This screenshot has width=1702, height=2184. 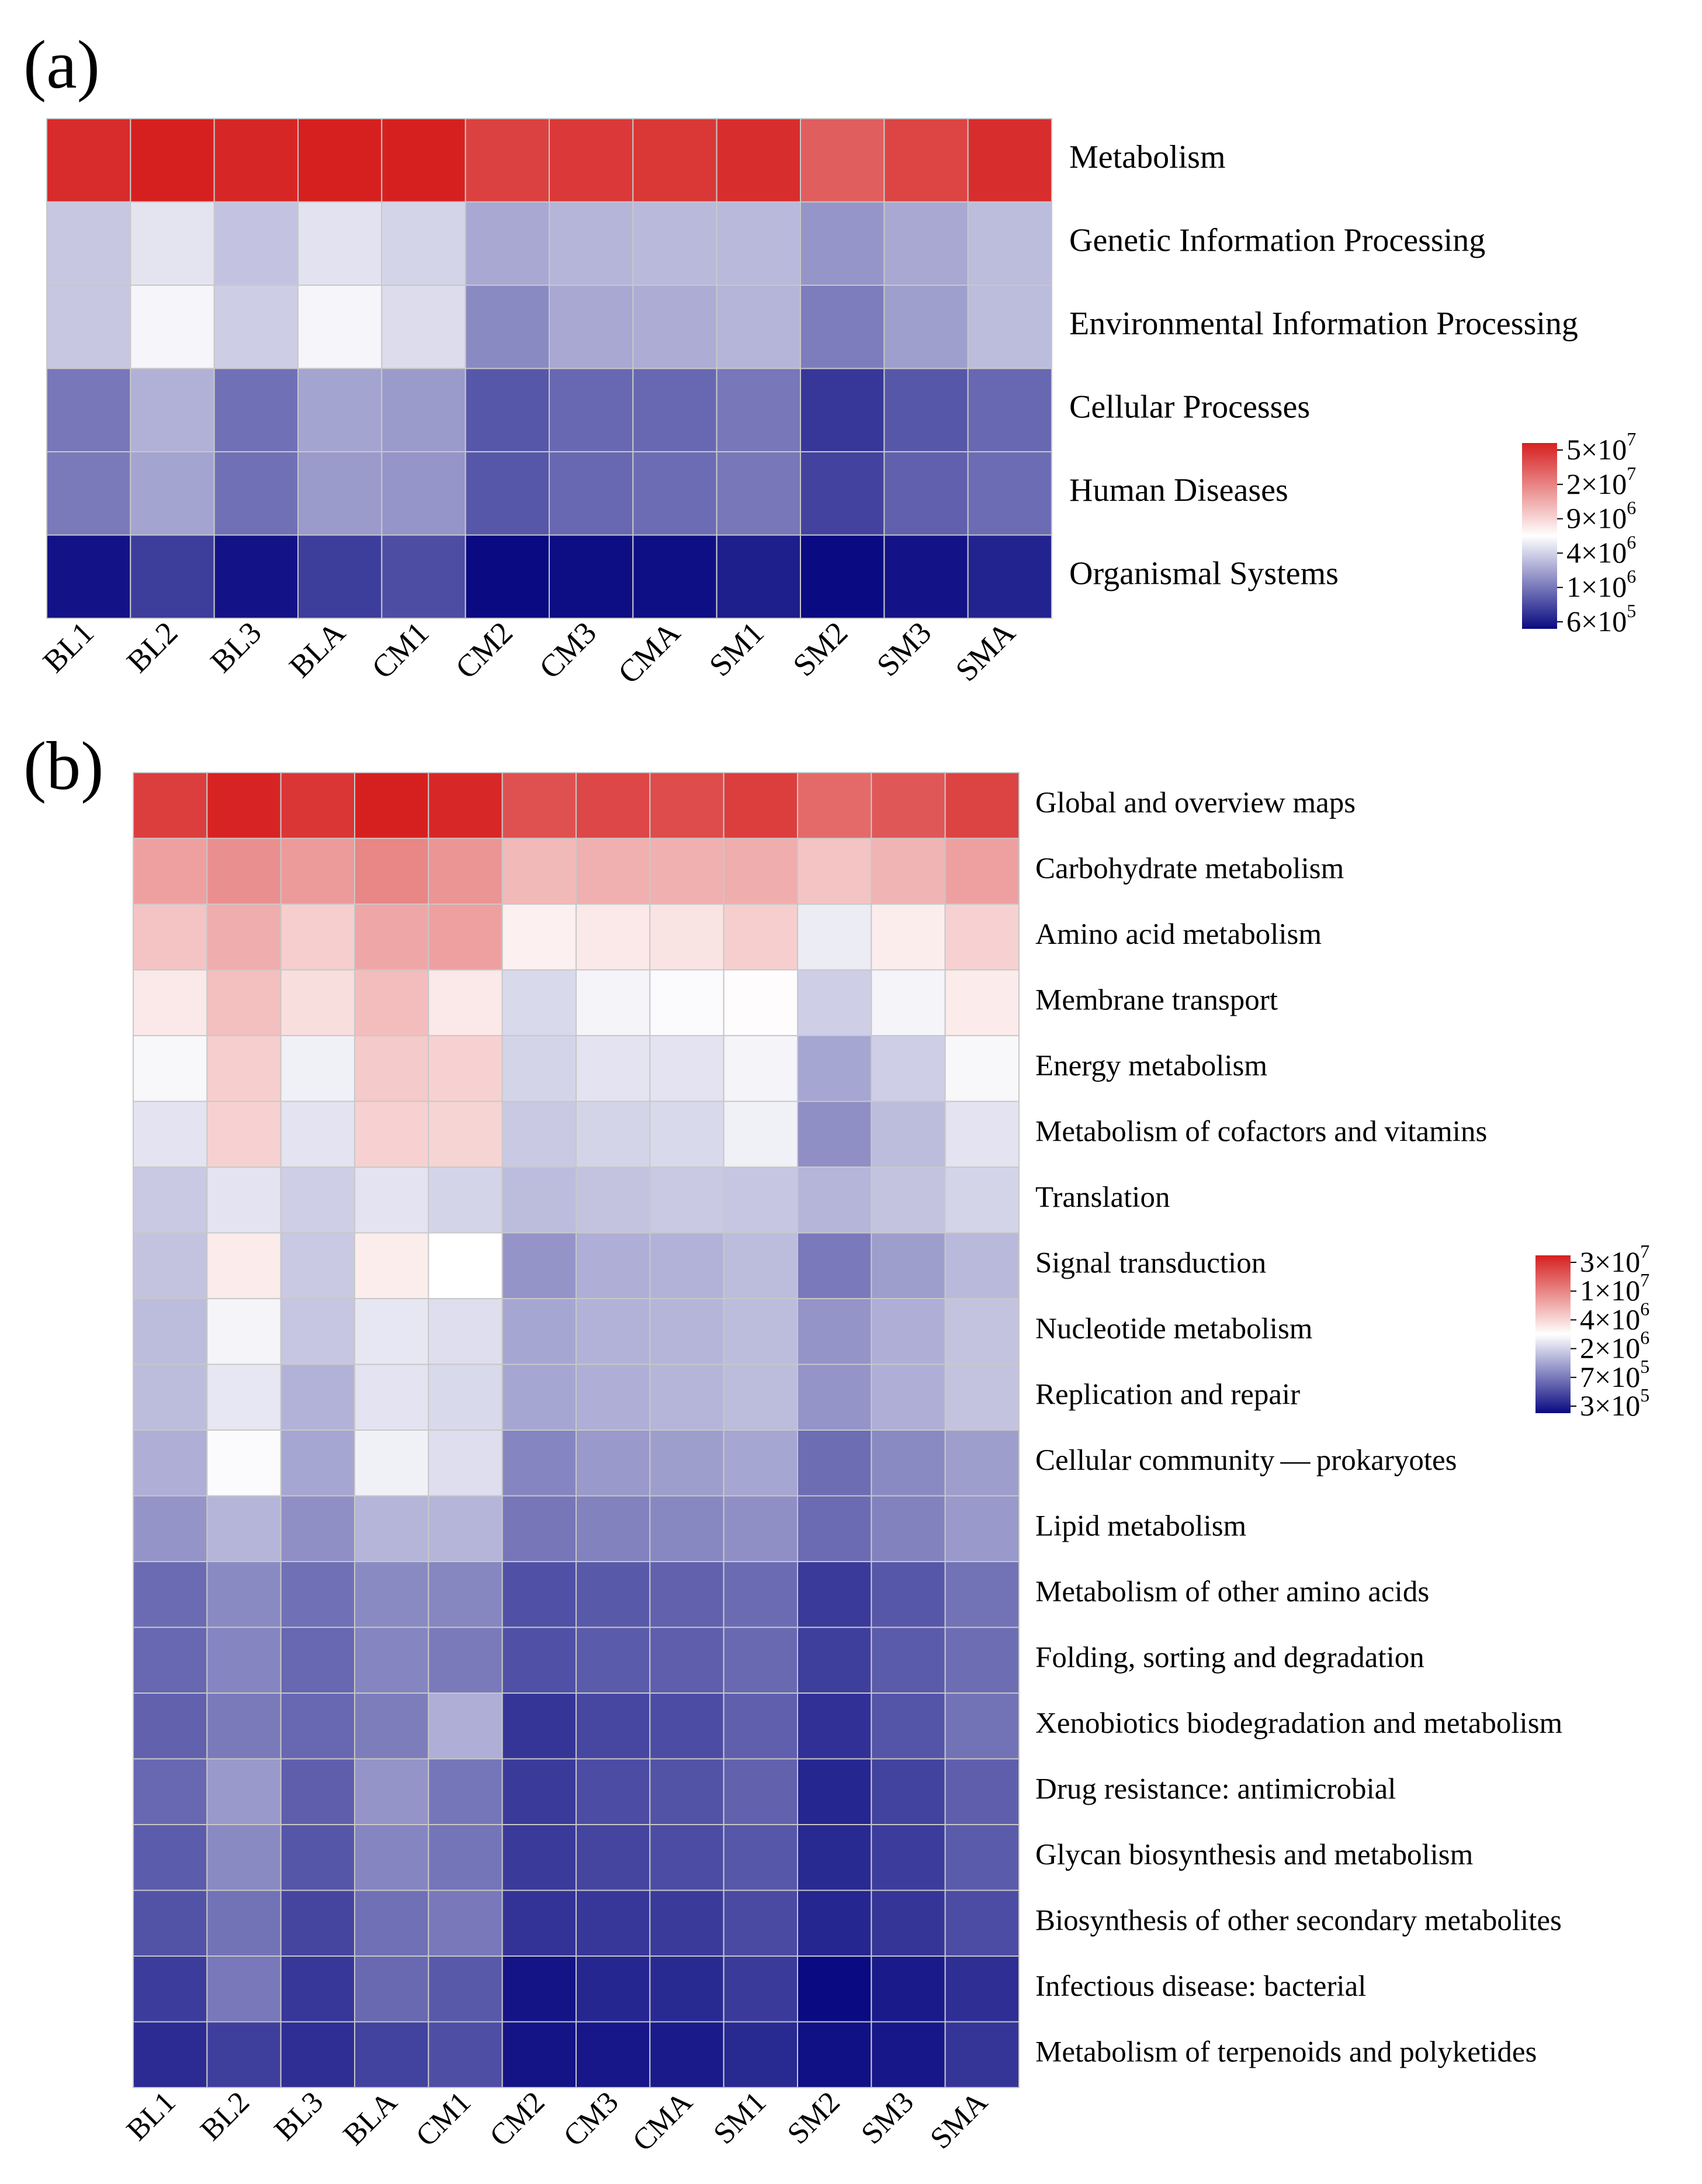 What do you see at coordinates (549, 368) in the screenshot?
I see `heatmap-a-cells` at bounding box center [549, 368].